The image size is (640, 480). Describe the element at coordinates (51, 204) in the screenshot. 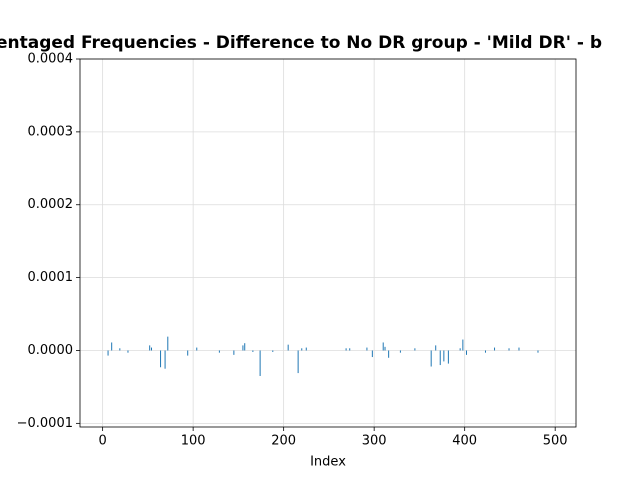

I see `y-tick-label: 0.0002` at that location.